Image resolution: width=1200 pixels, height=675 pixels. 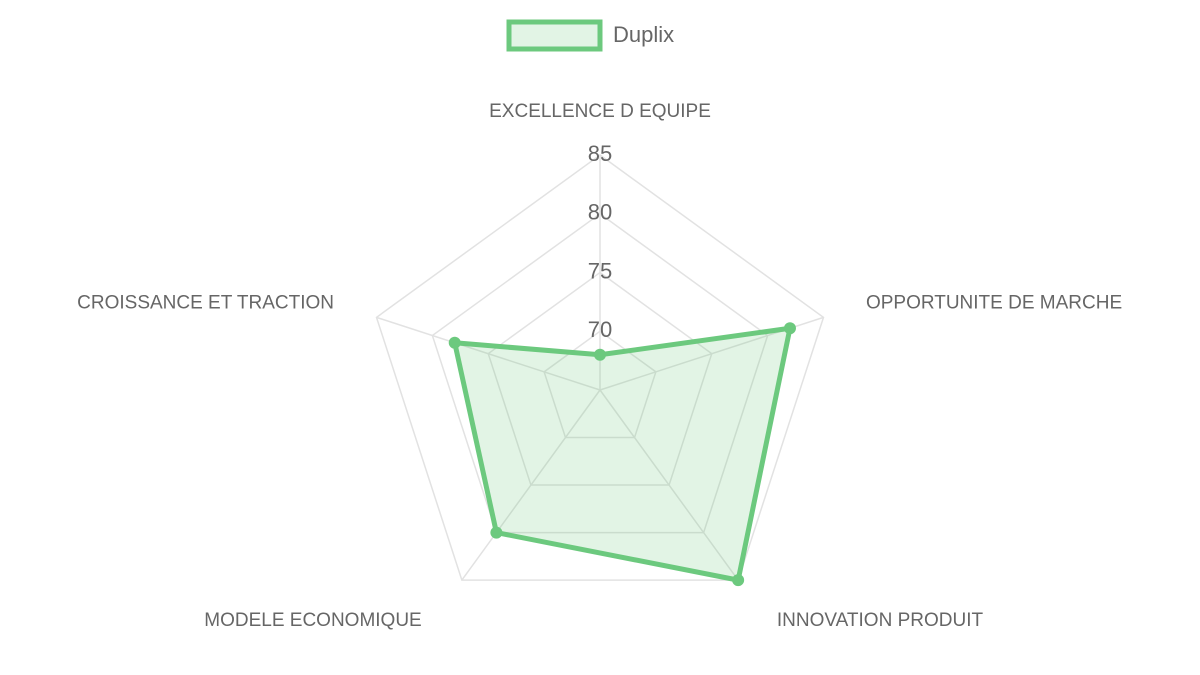 What do you see at coordinates (600, 111) in the screenshot?
I see `axis-label: EXCELLENCE D EQUIPE` at bounding box center [600, 111].